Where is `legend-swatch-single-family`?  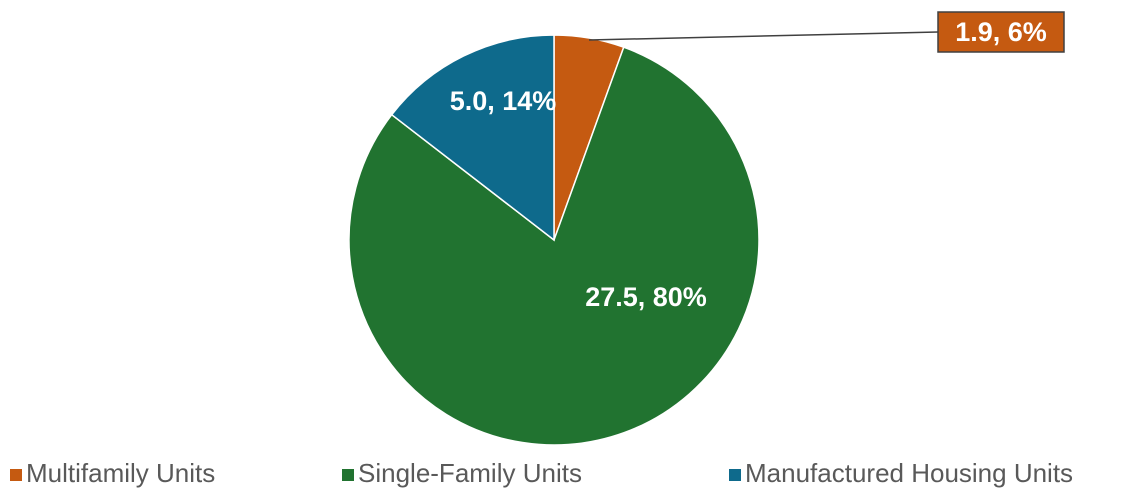
legend-swatch-single-family is located at coordinates (348, 475).